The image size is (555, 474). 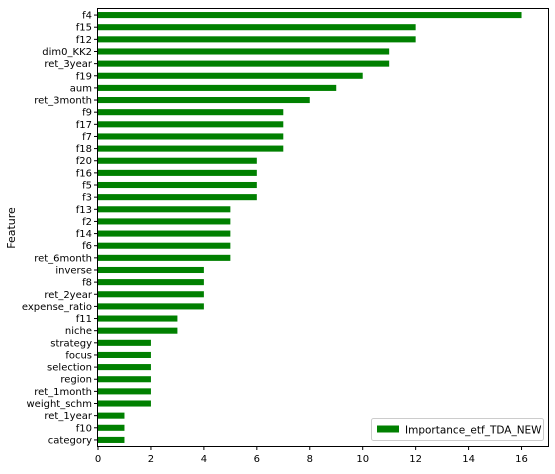 I want to click on x-tick-label-14: 14, so click(x=468, y=459).